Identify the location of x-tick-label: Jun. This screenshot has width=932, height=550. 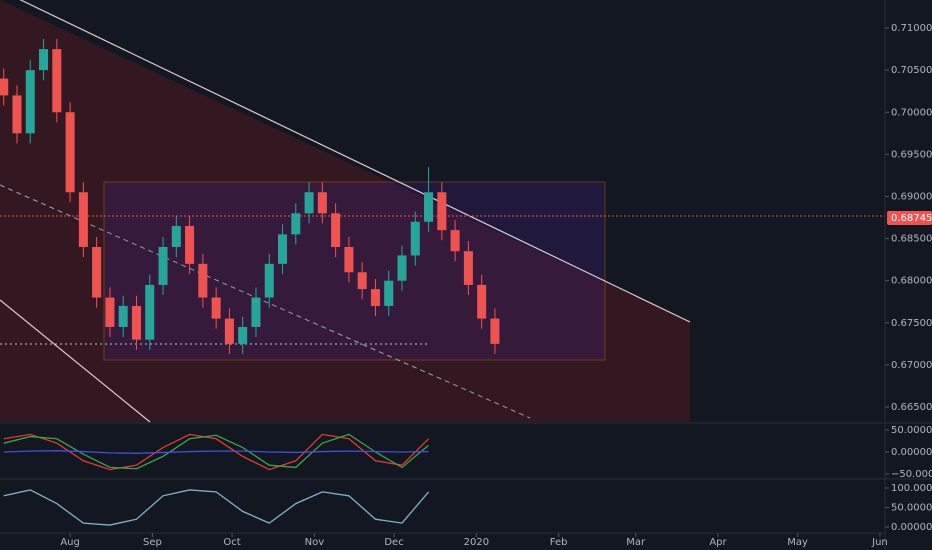
(879, 542).